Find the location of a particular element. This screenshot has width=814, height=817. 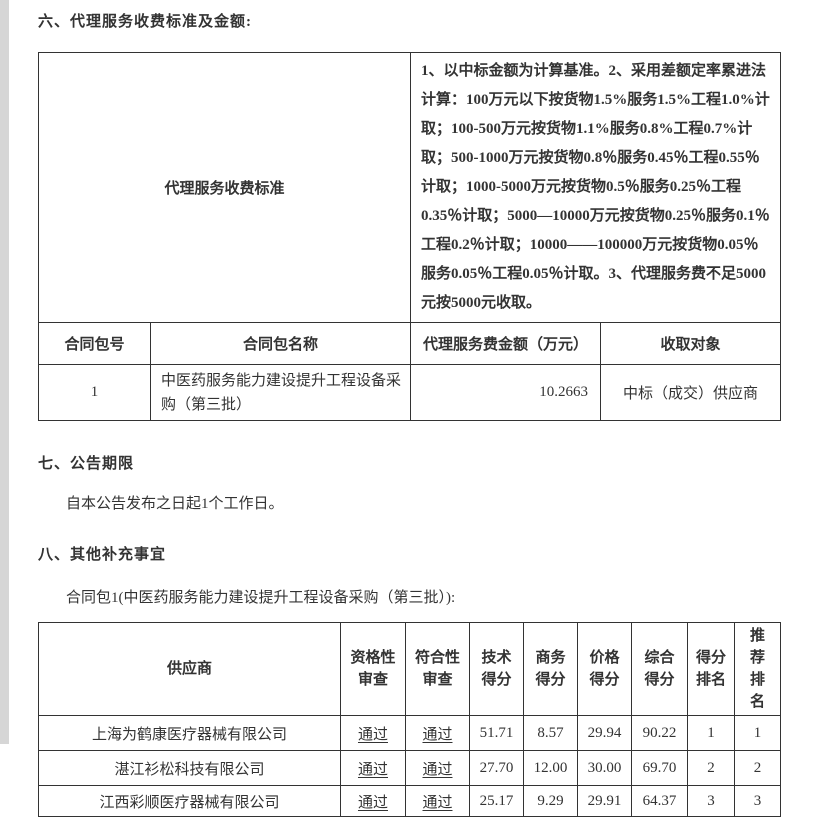

header-price-score: 价格得分 is located at coordinates (604, 669).